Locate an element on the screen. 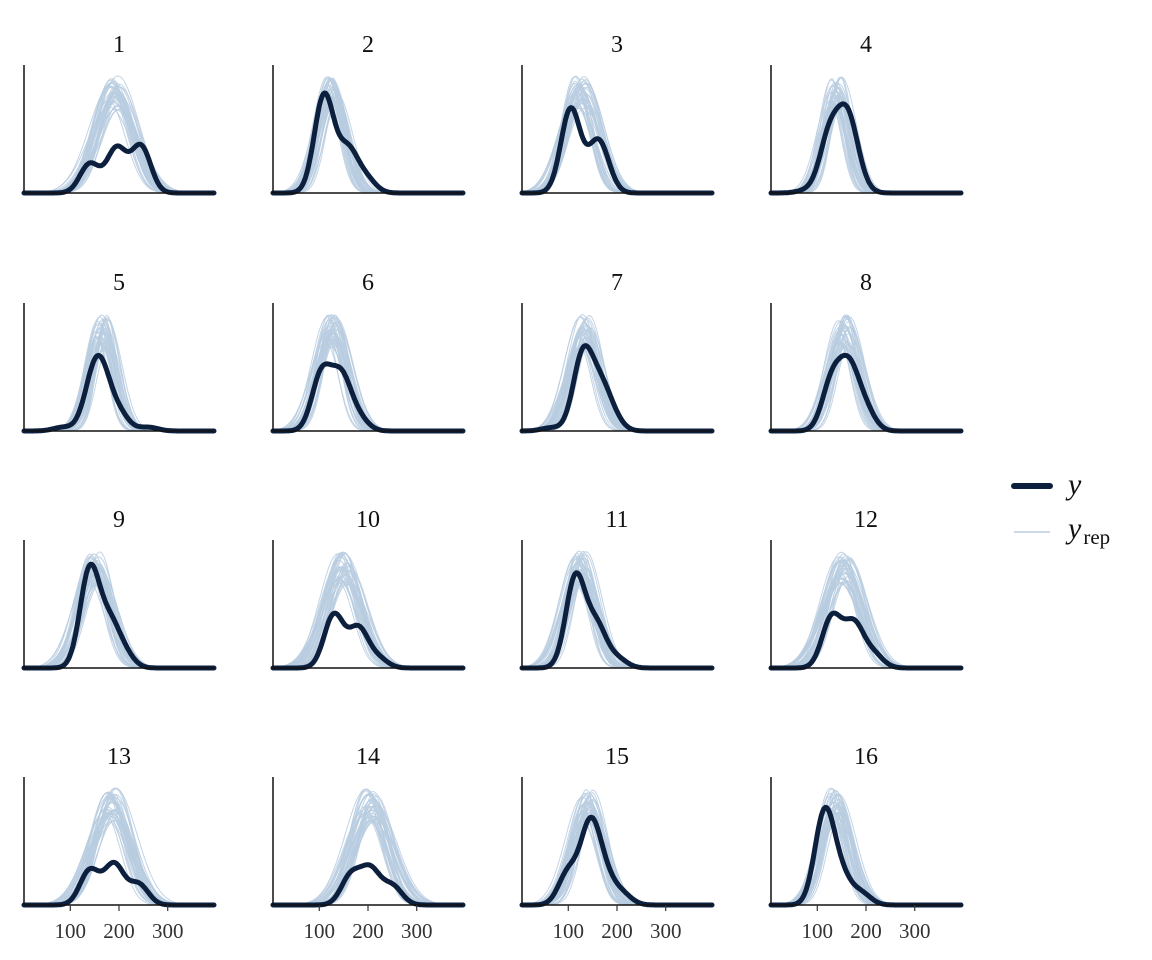  panel-5: 5 is located at coordinates (119, 352).